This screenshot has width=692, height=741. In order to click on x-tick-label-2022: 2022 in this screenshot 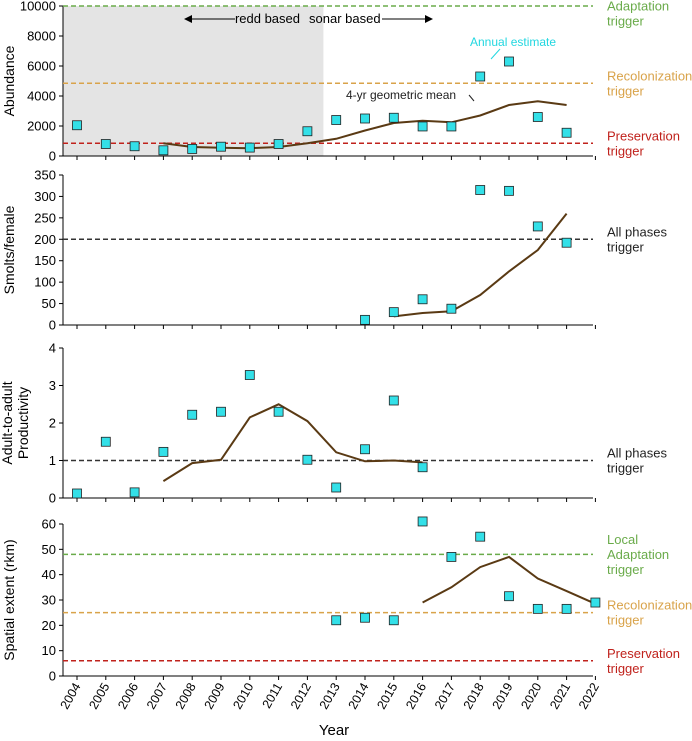, I will do `click(589, 695)`.